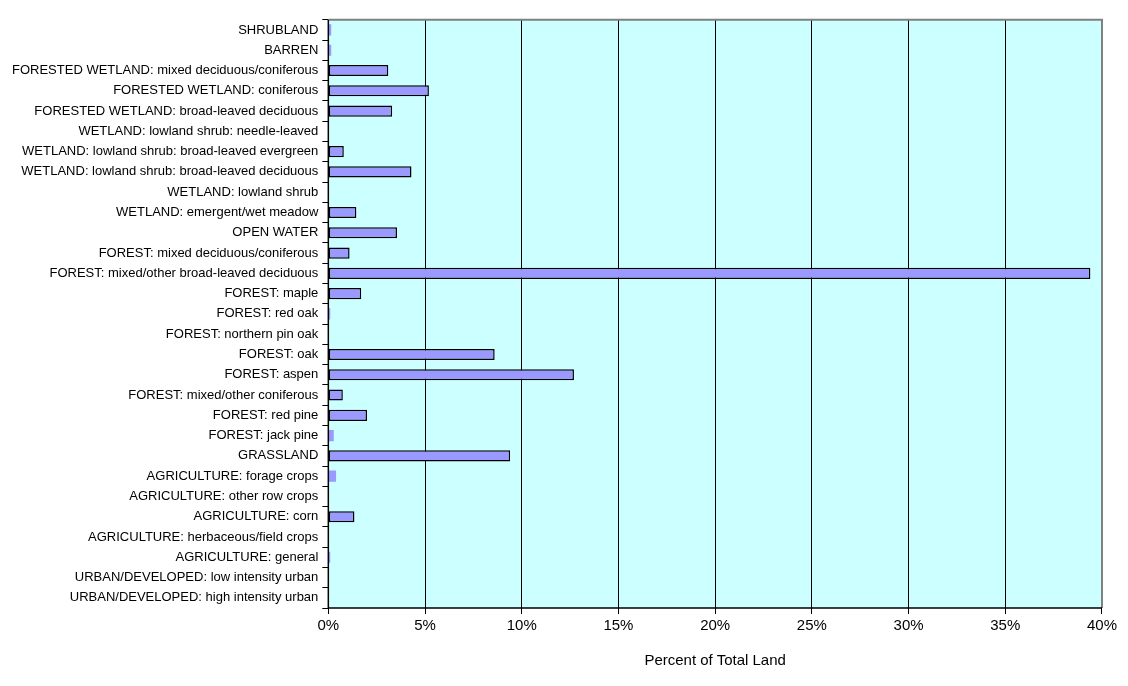 This screenshot has height=686, width=1128. What do you see at coordinates (176, 110) in the screenshot?
I see `y-tick-label: FORESTED WETLAND: broad-leaved deciduous` at bounding box center [176, 110].